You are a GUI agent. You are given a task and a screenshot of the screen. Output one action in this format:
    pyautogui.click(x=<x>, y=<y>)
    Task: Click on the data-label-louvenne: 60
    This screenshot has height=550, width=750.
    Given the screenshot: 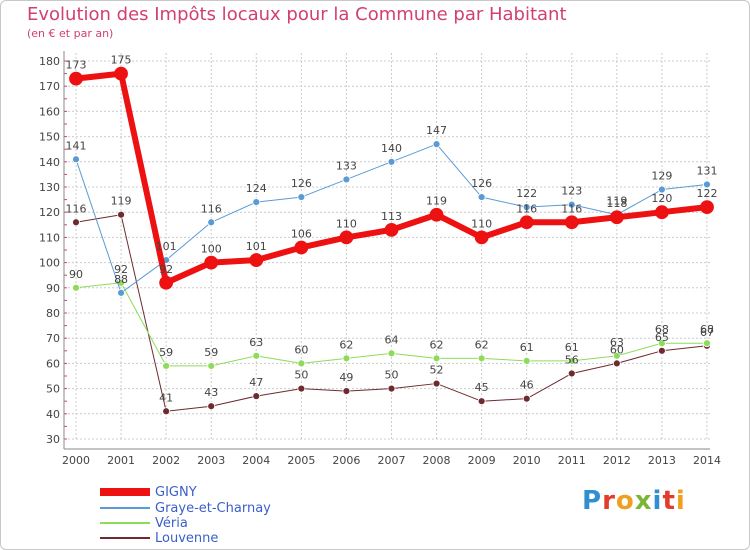 What is the action you would take?
    pyautogui.click(x=617, y=349)
    